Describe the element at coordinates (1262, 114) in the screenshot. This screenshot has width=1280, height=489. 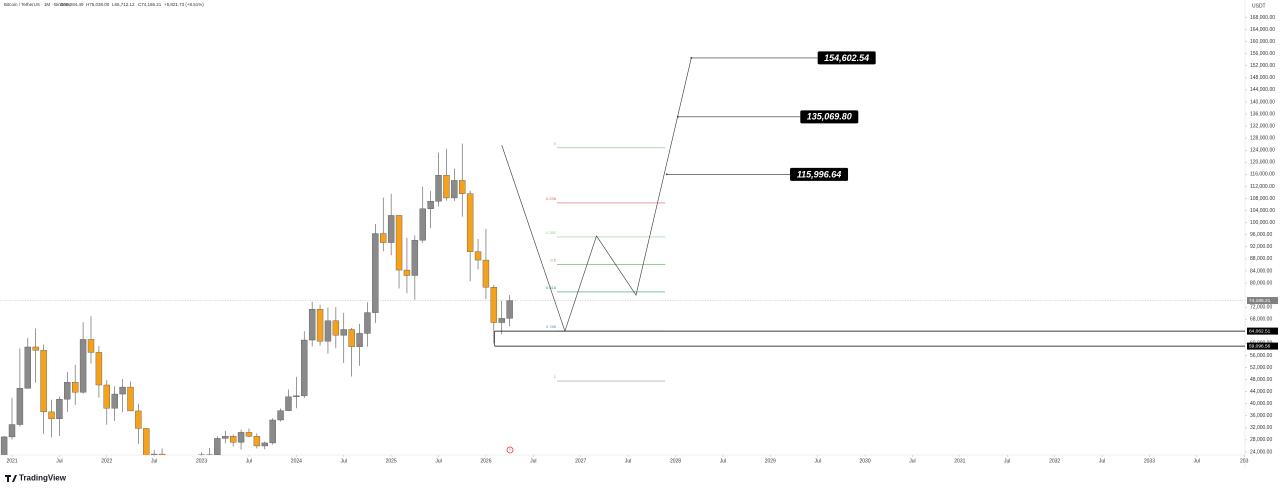
I see `y-tick-label: 136,000.00` at that location.